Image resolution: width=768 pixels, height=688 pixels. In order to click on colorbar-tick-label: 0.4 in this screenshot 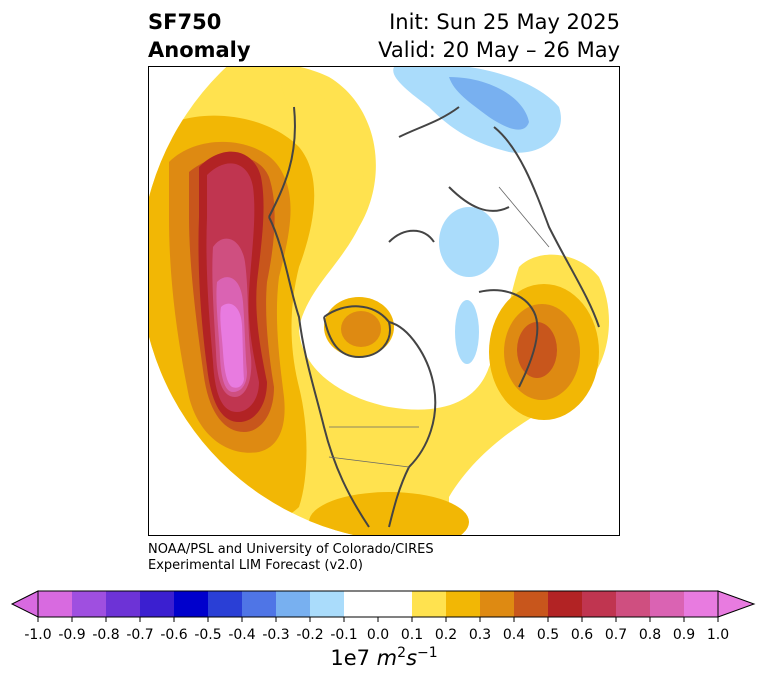, I will do `click(514, 635)`.